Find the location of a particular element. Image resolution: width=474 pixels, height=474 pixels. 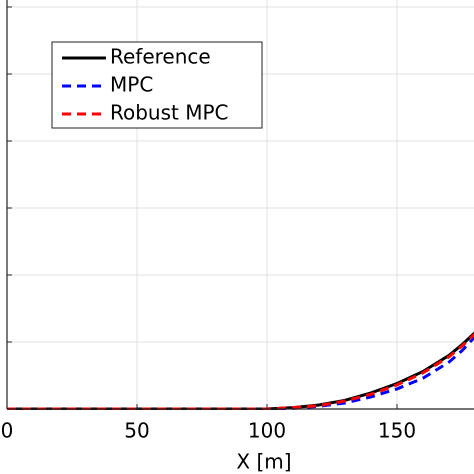

legend-label: MPC is located at coordinates (131, 85).